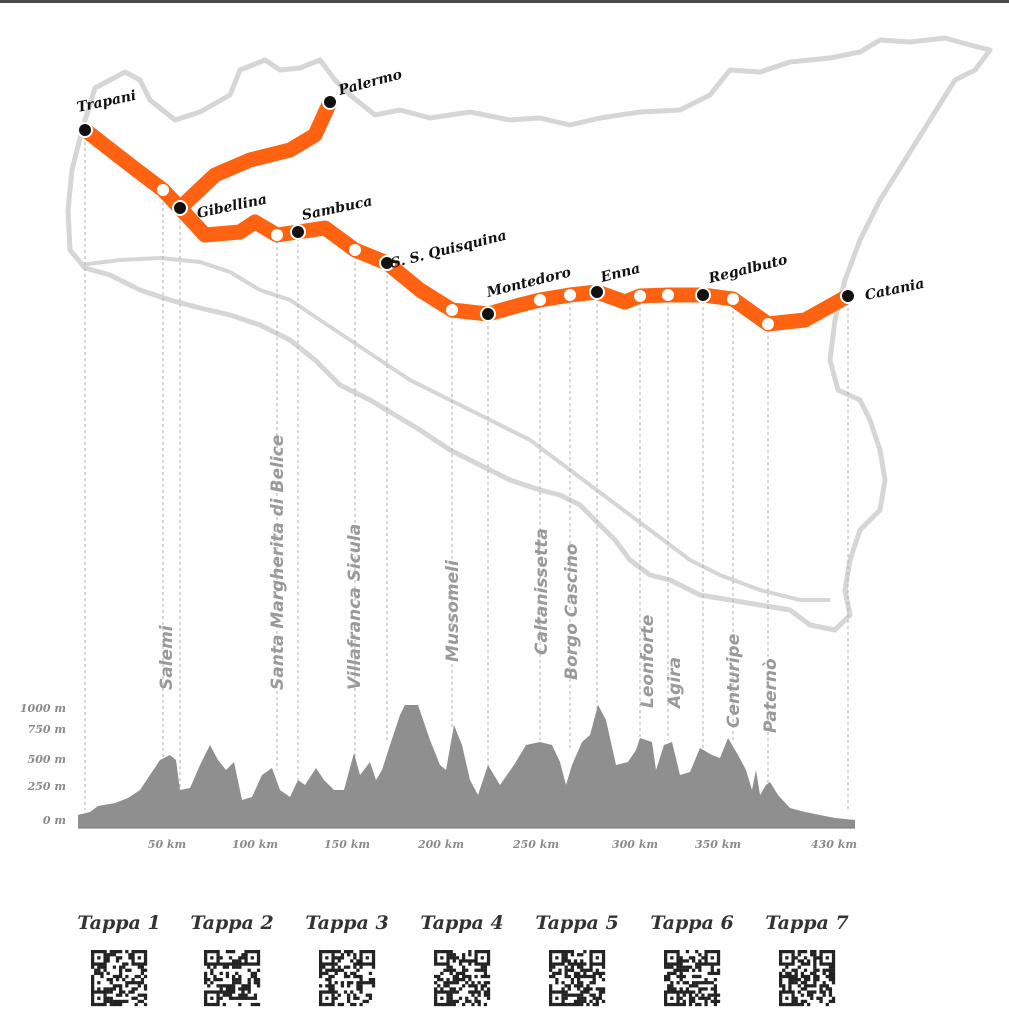  Describe the element at coordinates (718, 844) in the screenshot. I see `x-tick-350: 350 km` at that location.